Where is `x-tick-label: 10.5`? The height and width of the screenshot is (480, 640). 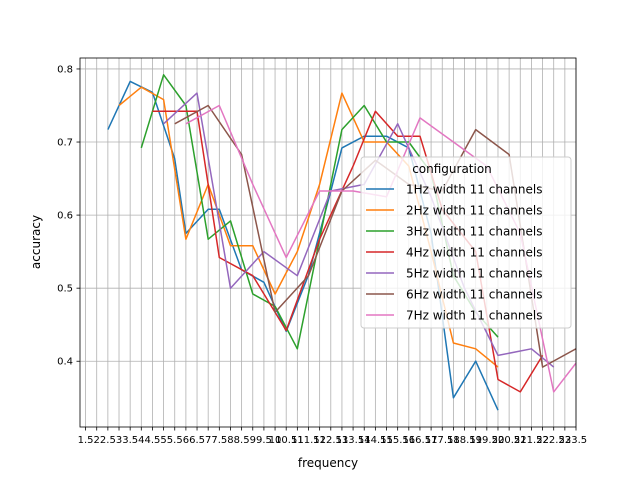
x-tick-label: 10.5 is located at coordinates (286, 440).